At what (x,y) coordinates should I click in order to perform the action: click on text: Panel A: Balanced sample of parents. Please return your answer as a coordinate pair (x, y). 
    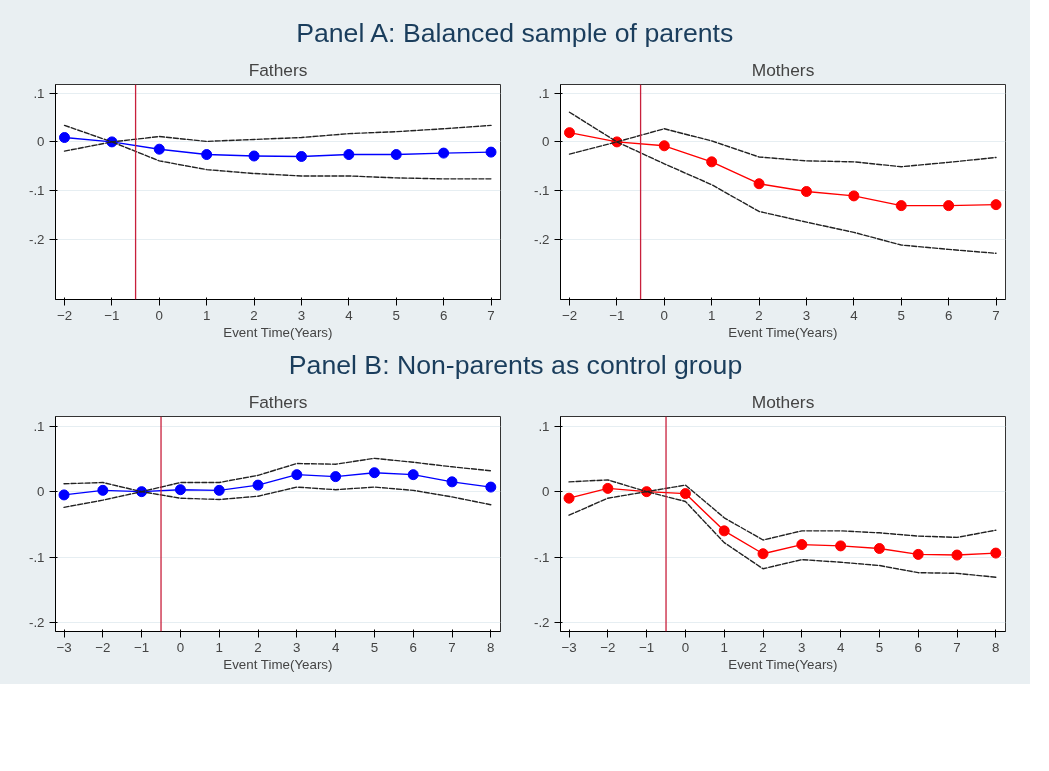
    Looking at the image, I should click on (515, 32).